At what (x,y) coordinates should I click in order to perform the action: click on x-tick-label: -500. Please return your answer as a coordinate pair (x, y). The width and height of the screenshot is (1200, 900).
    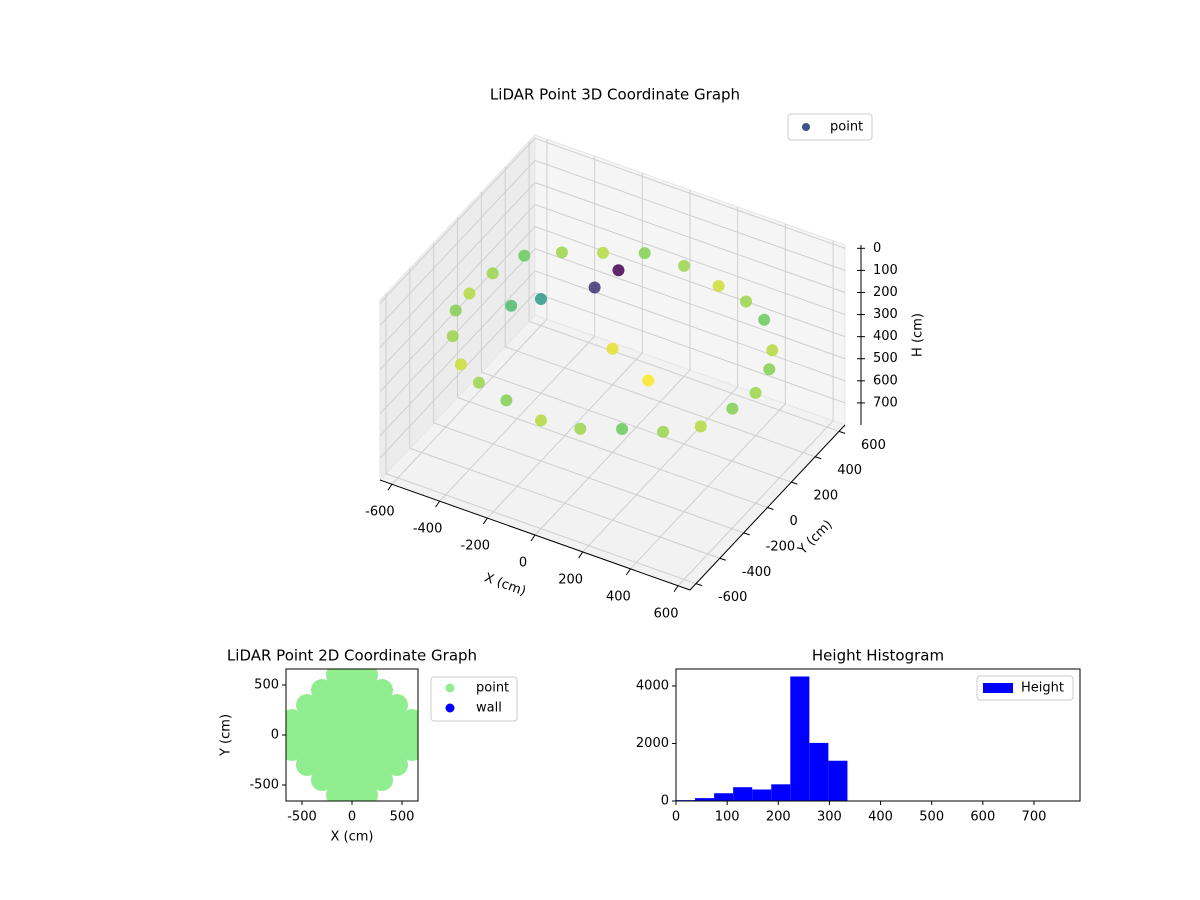
    Looking at the image, I should click on (302, 817).